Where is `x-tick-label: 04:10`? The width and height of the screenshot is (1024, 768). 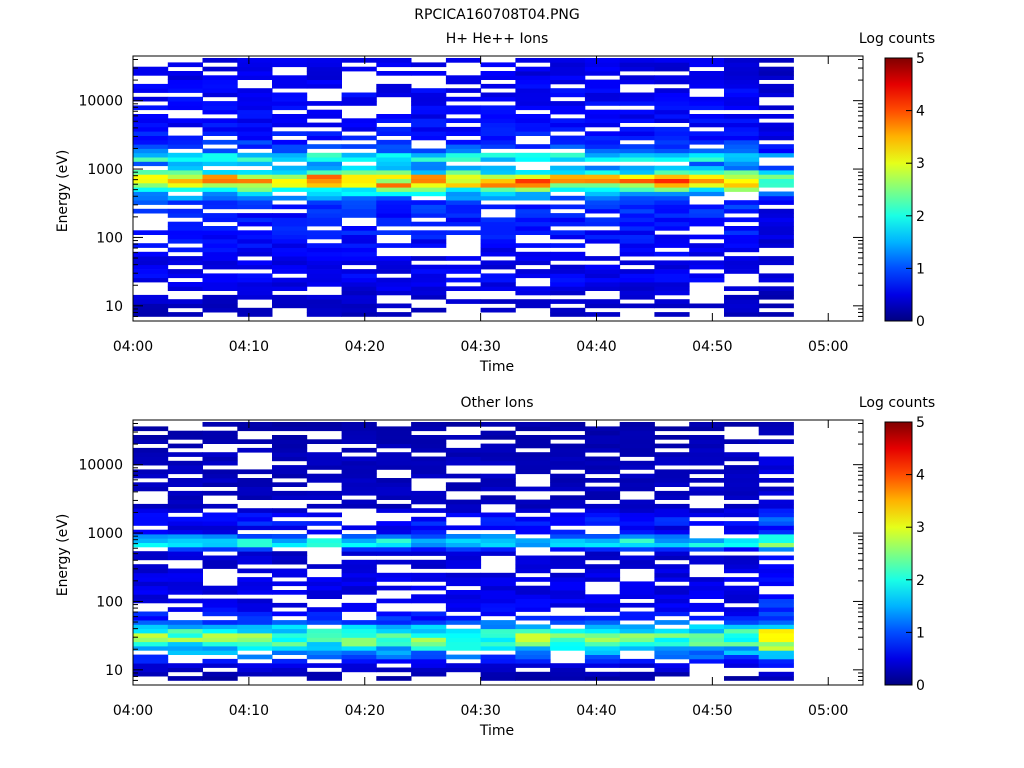
x-tick-label: 04:10 is located at coordinates (249, 711).